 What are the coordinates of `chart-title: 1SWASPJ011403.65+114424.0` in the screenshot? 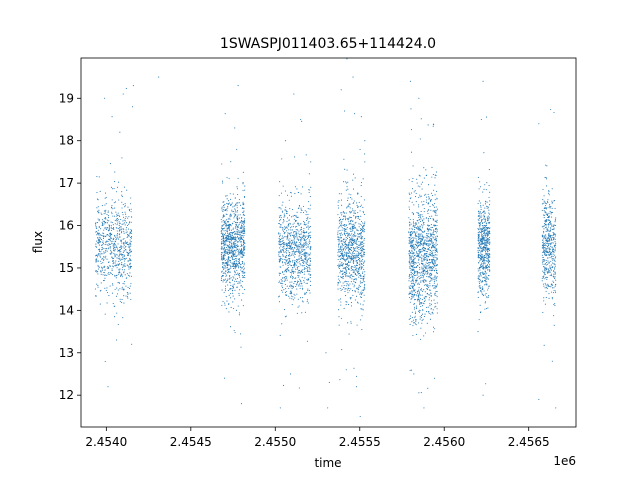 It's located at (328, 44).